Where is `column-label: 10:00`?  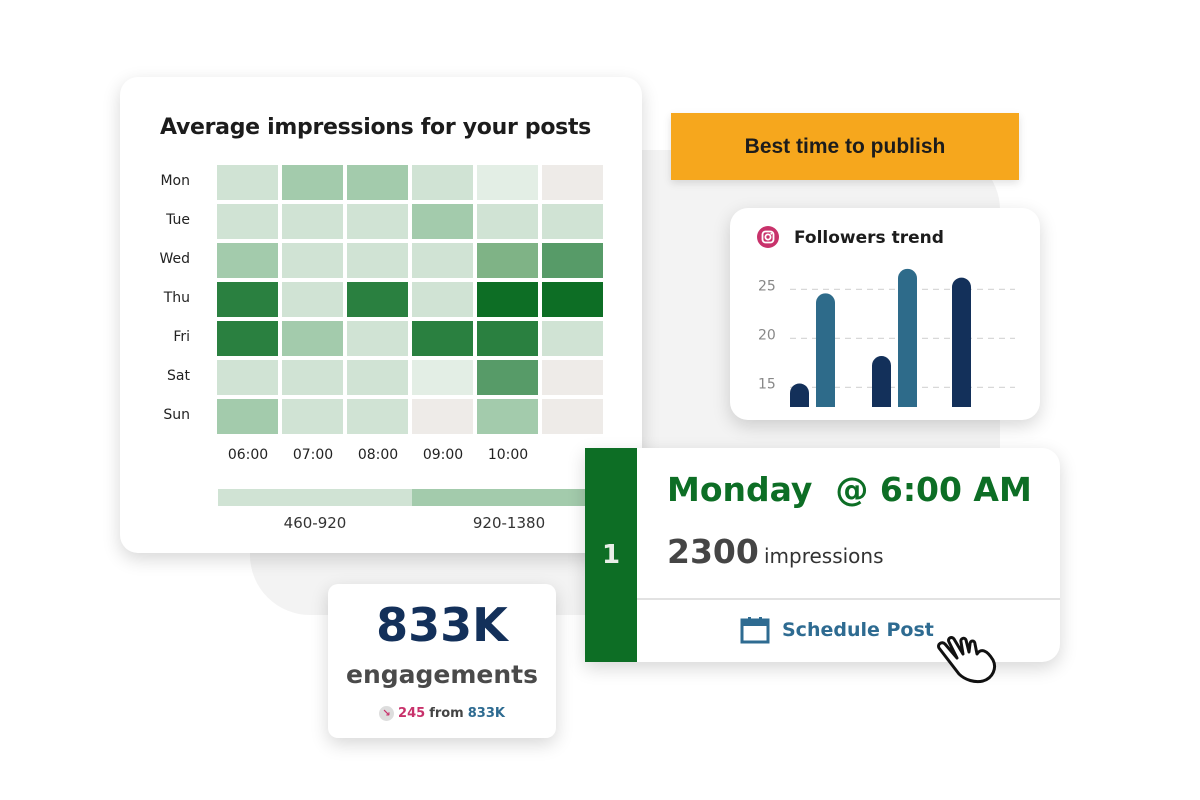 column-label: 10:00 is located at coordinates (508, 455).